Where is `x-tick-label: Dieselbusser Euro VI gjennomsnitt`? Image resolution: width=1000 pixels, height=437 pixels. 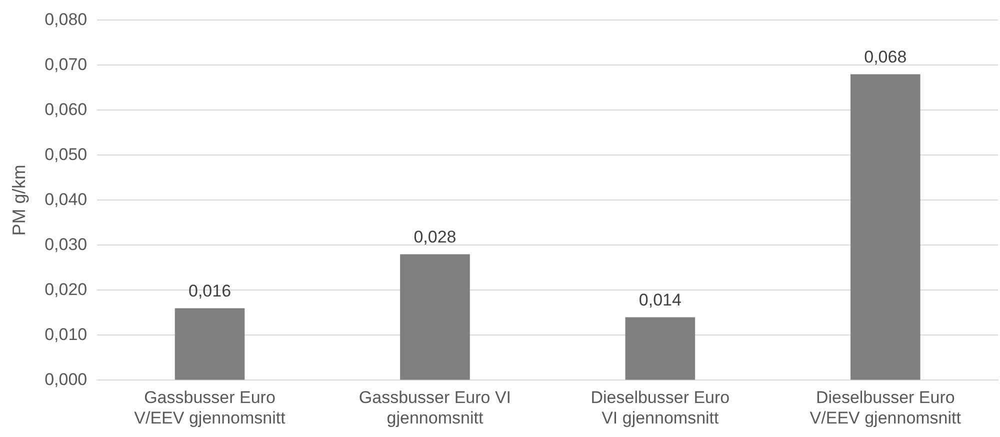 x-tick-label: Dieselbusser Euro VI gjennomsnitt is located at coordinates (660, 408).